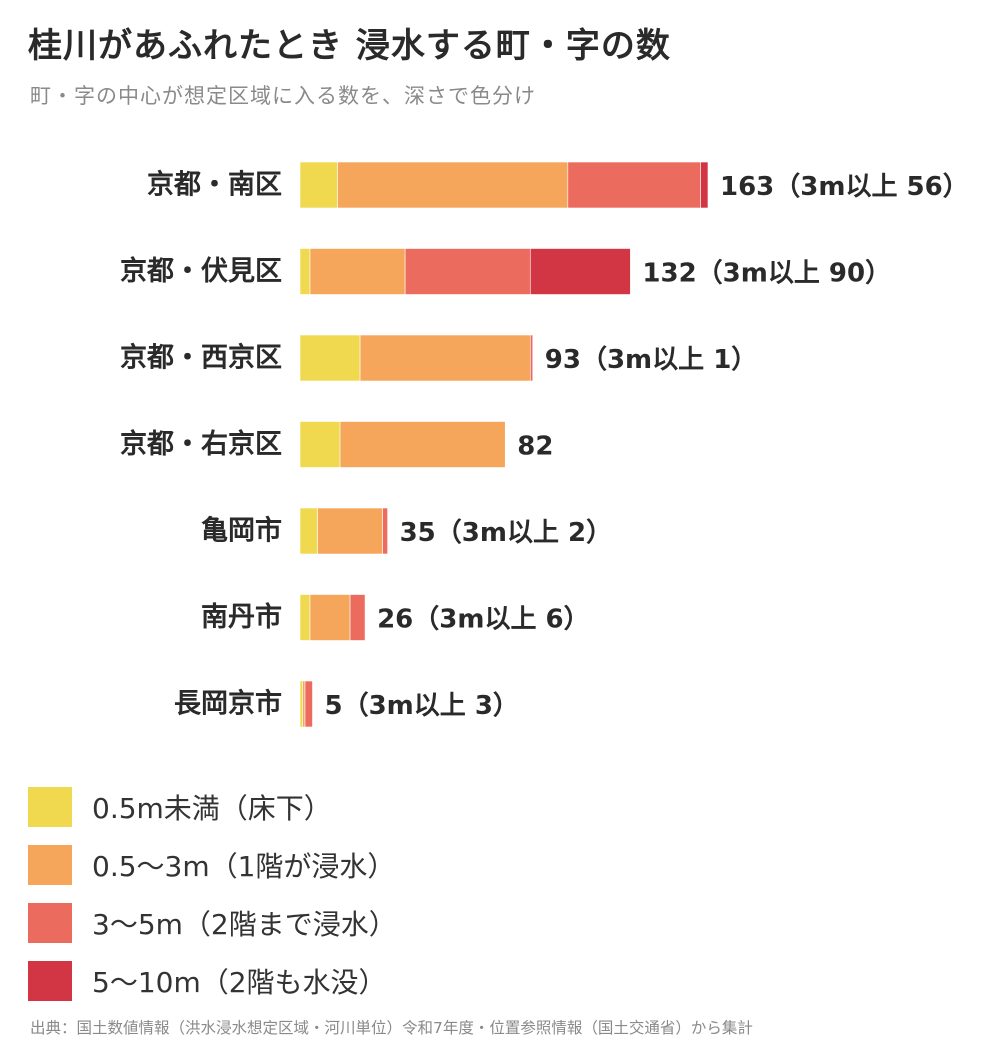 This screenshot has height=1054, width=1000. Describe the element at coordinates (241, 531) in the screenshot. I see `category-label: 亀岡市` at that location.